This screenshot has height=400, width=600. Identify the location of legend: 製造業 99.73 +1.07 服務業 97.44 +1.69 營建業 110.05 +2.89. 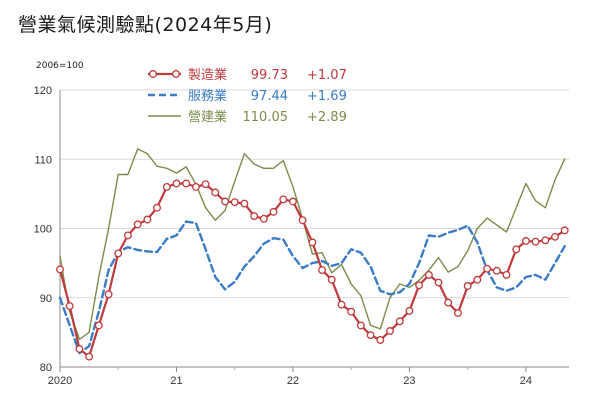
(247, 96).